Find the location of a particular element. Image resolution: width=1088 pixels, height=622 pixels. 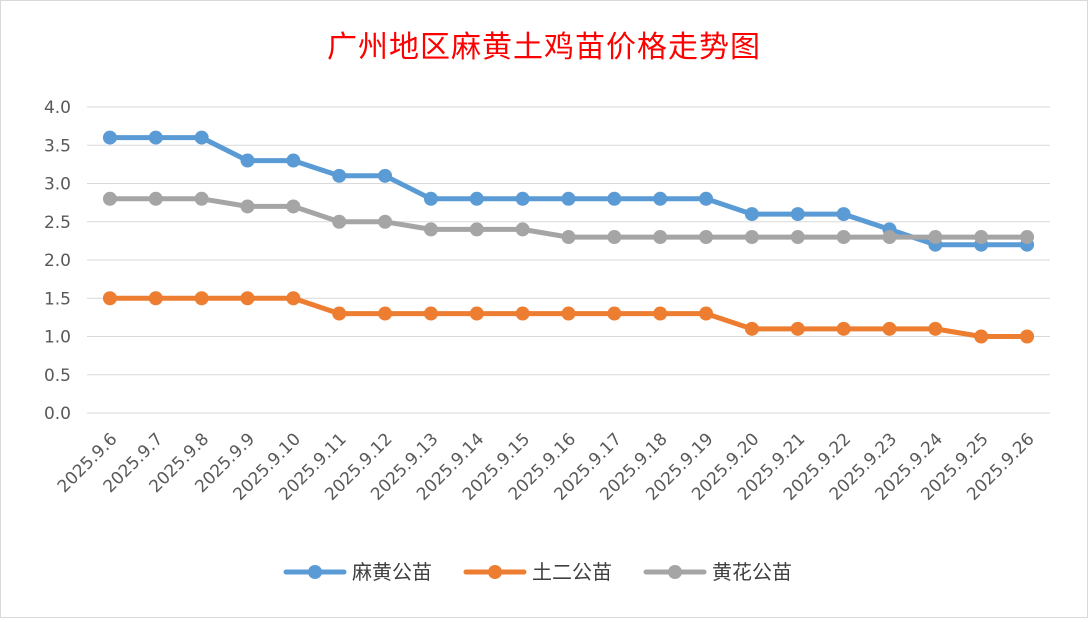

legend-label: 土二公苗 is located at coordinates (572, 572).